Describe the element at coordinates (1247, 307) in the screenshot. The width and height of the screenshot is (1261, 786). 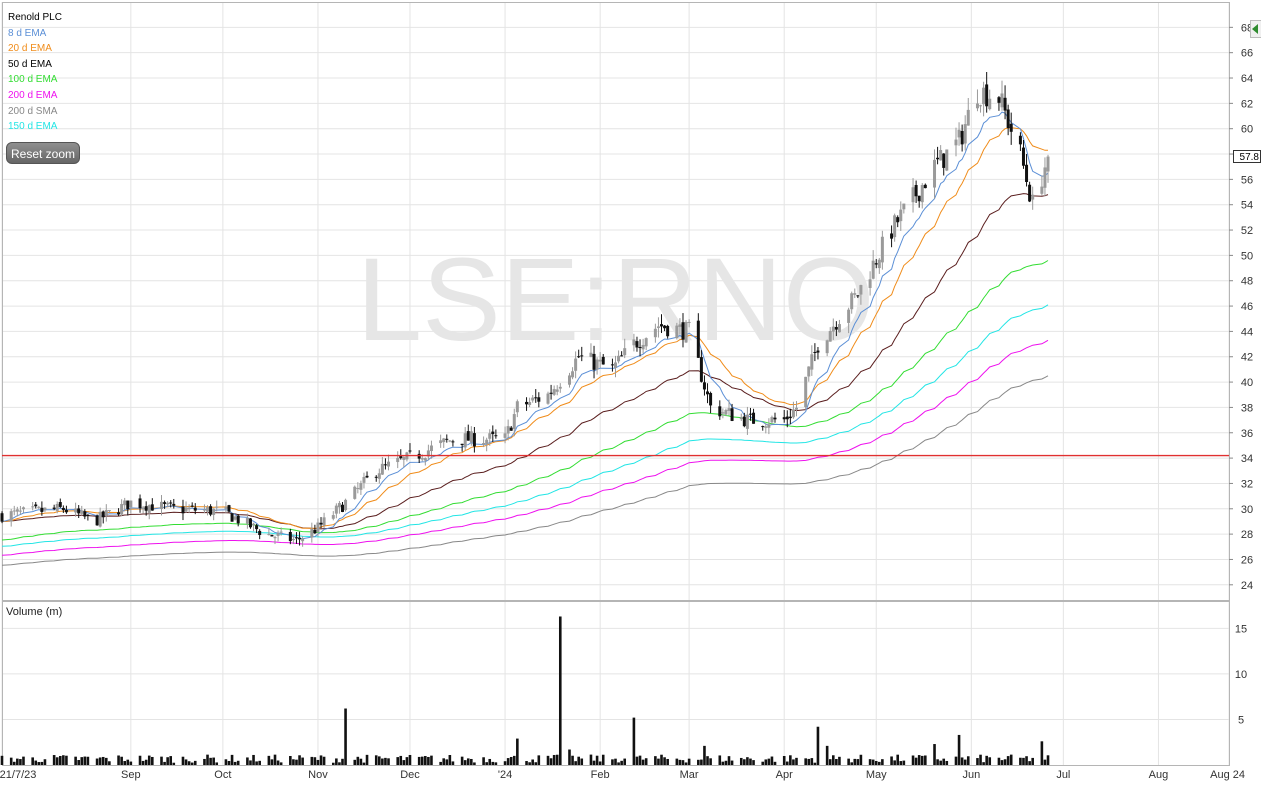
I see `price-tick-label: 46` at that location.